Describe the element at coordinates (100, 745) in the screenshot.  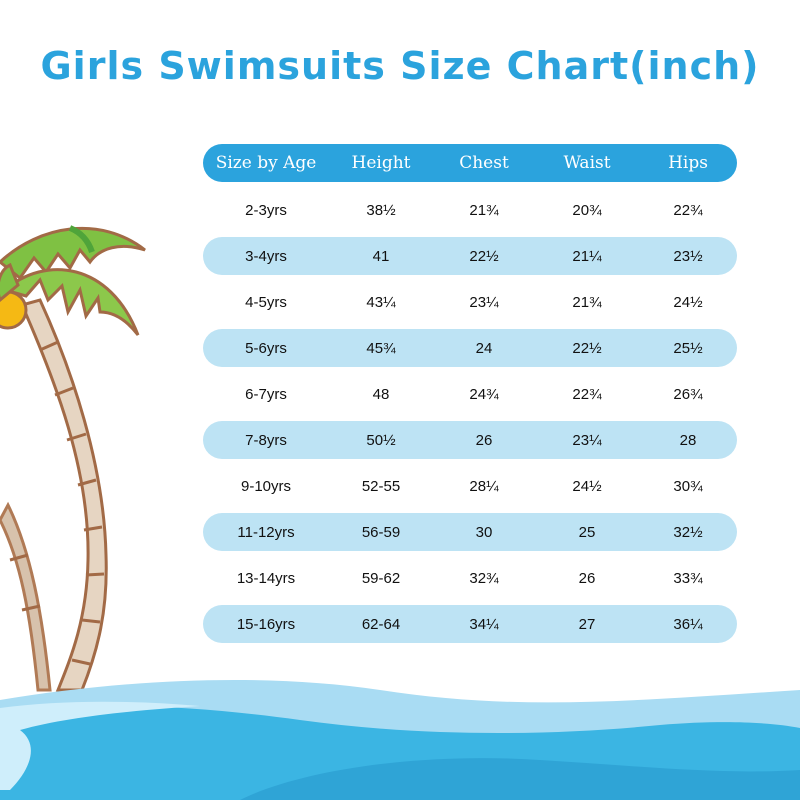
I see `wave-highlight` at that location.